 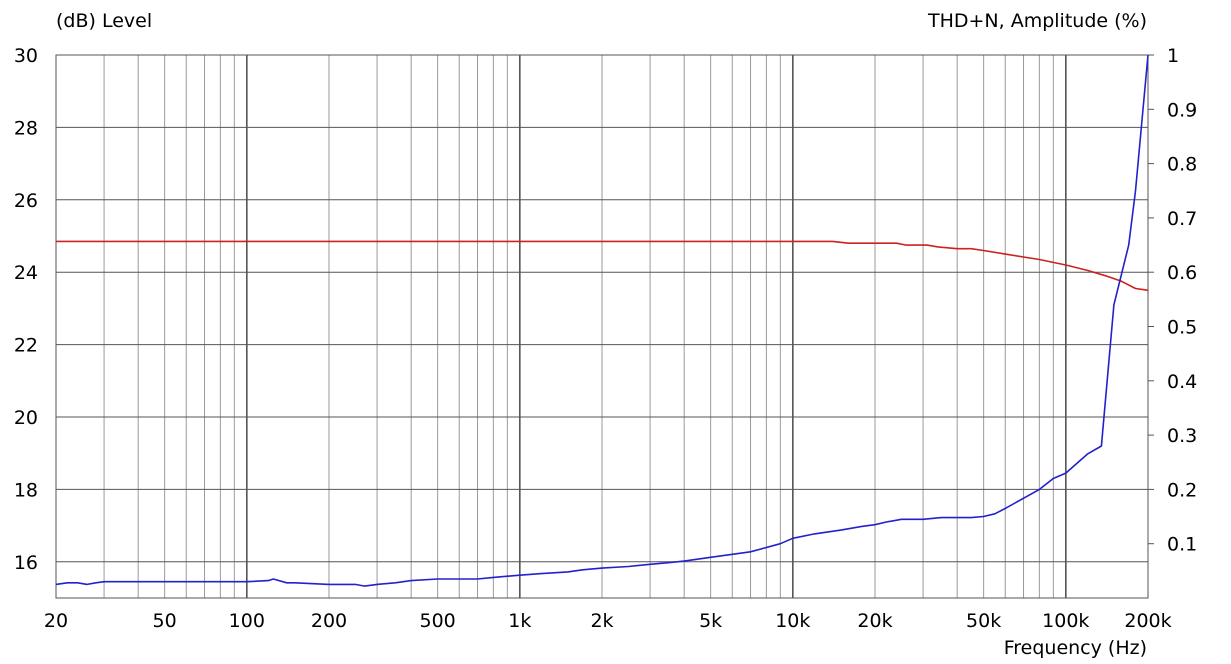 I want to click on y-right-tick-label: 0.6, so click(x=1182, y=273).